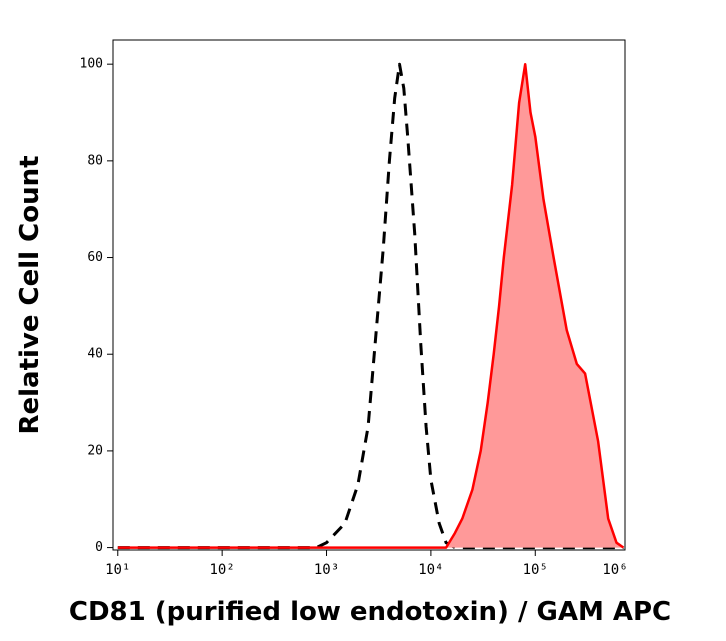 This screenshot has width=726, height=641. What do you see at coordinates (95, 160) in the screenshot?
I see `y-tick-label: 80` at bounding box center [95, 160].